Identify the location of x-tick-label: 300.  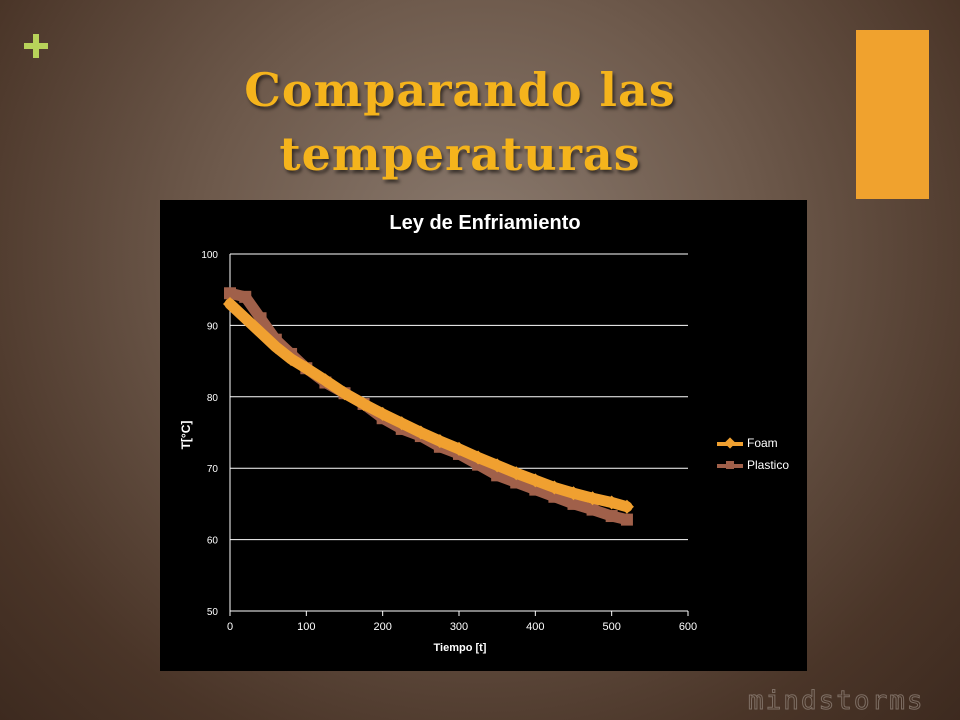
(459, 627).